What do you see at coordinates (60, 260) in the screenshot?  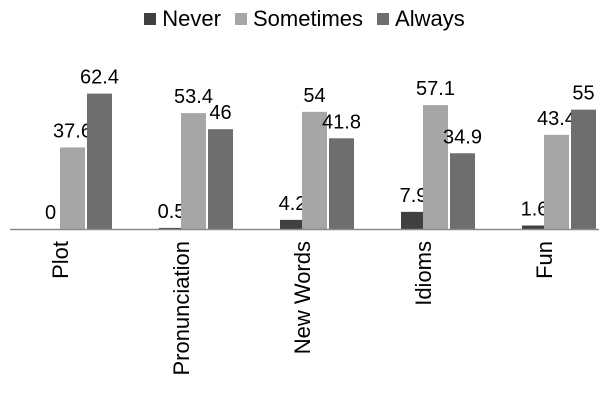 I see `category-label-plot: Plot` at bounding box center [60, 260].